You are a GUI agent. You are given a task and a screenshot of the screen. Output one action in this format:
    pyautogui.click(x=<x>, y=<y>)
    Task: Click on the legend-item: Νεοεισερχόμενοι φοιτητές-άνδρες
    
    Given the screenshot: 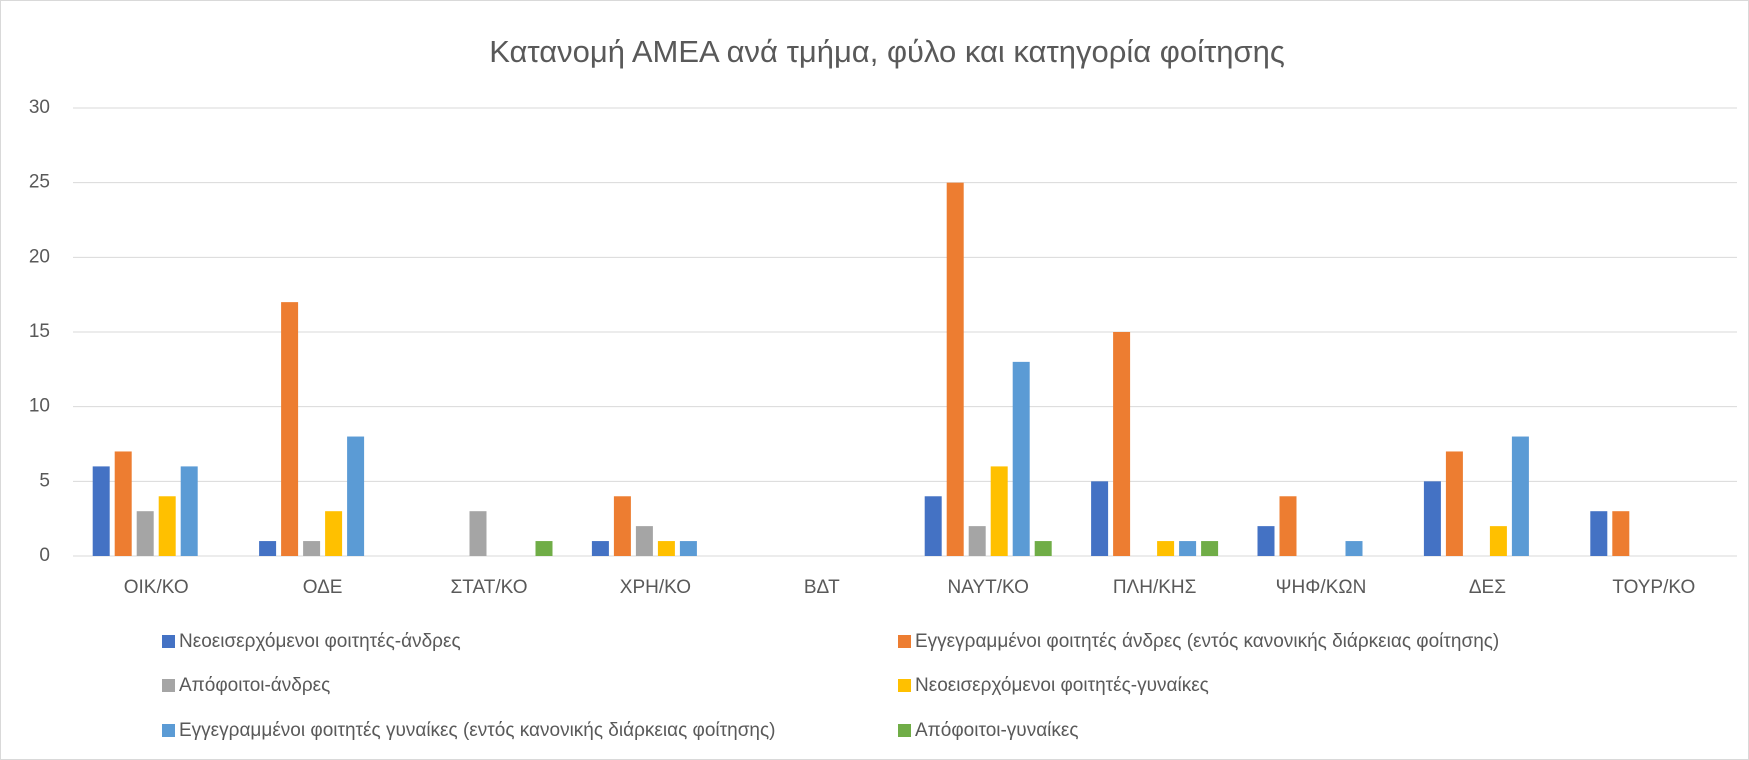 What is the action you would take?
    pyautogui.click(x=311, y=641)
    